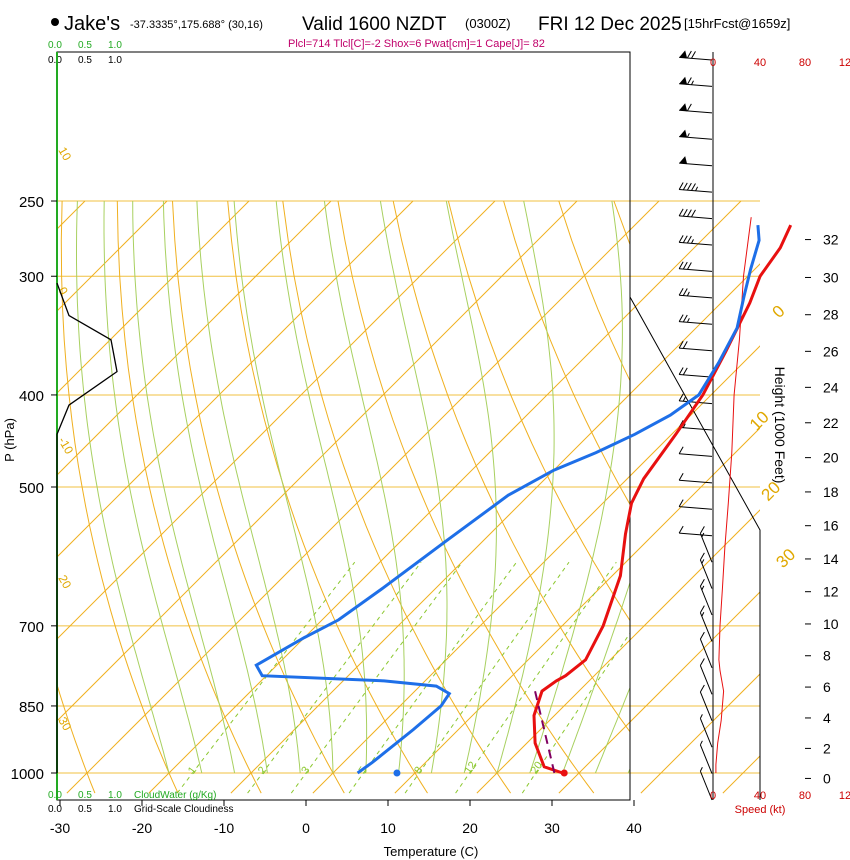 The height and width of the screenshot is (860, 850). What do you see at coordinates (831, 492) in the screenshot?
I see `height-tick-label: 18` at bounding box center [831, 492].